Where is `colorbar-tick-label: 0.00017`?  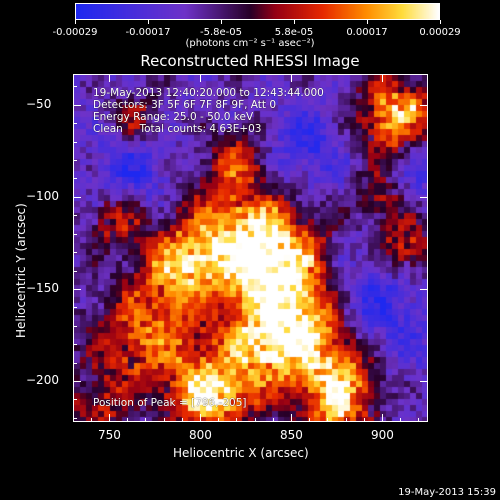 colorbar-tick-label: 0.00017 is located at coordinates (367, 32).